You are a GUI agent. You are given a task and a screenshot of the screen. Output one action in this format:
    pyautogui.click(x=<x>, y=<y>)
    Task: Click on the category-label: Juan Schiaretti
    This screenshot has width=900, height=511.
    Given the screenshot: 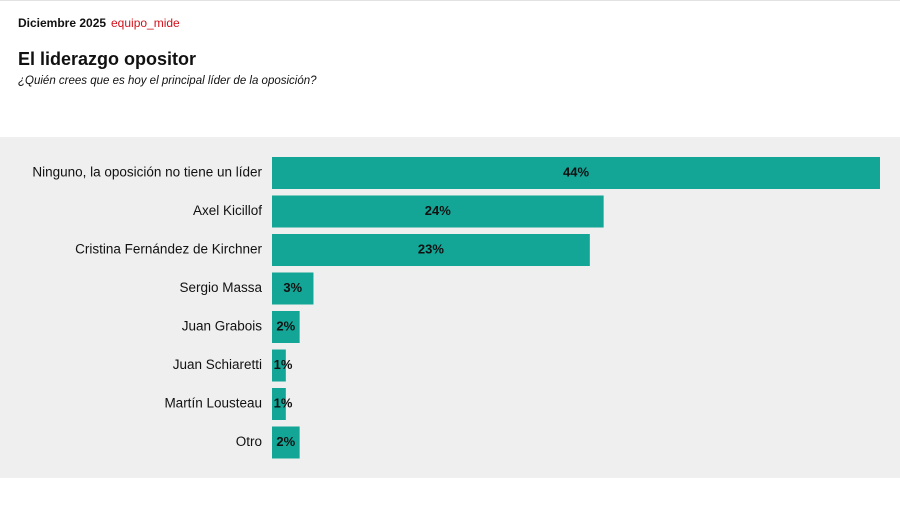 What is the action you would take?
    pyautogui.click(x=217, y=364)
    